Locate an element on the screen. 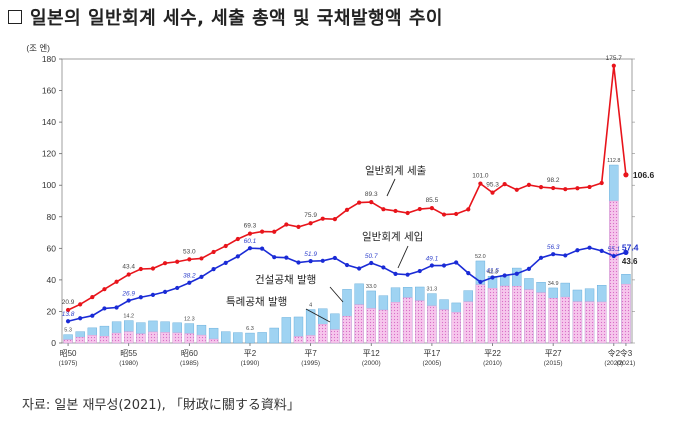 This screenshot has width=674, height=425. annotation-special-pointer is located at coordinates (318, 315).